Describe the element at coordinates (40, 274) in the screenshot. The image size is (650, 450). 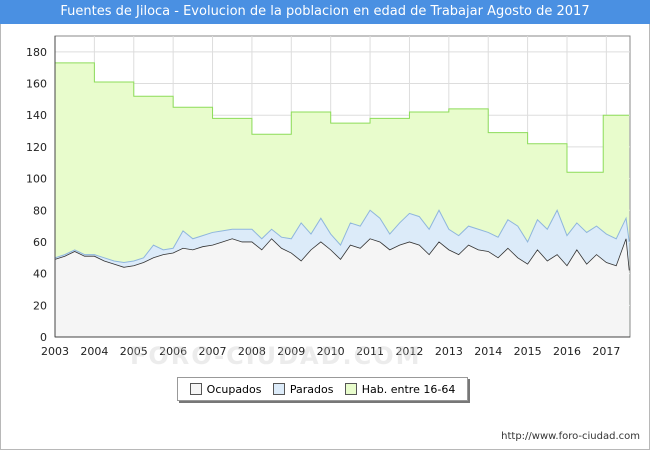
I see `y-tick-label-40: 40` at that location.